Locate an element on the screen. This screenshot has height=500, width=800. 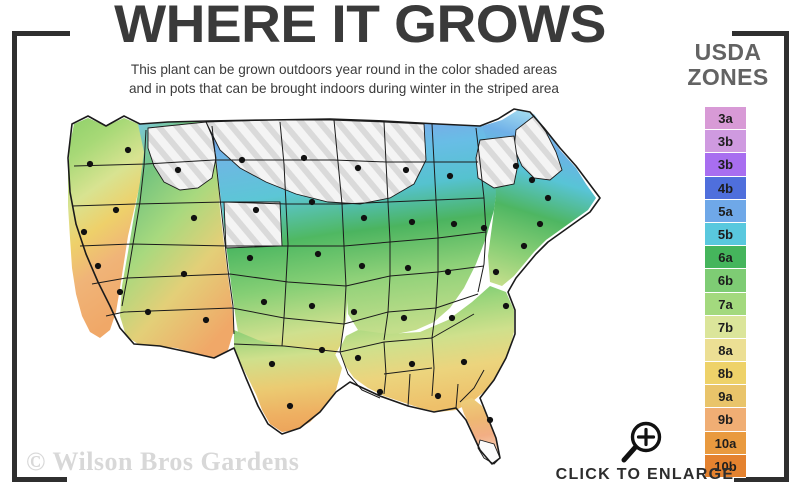
hatched-region-upper-new-england is located at coordinates (497, 162).